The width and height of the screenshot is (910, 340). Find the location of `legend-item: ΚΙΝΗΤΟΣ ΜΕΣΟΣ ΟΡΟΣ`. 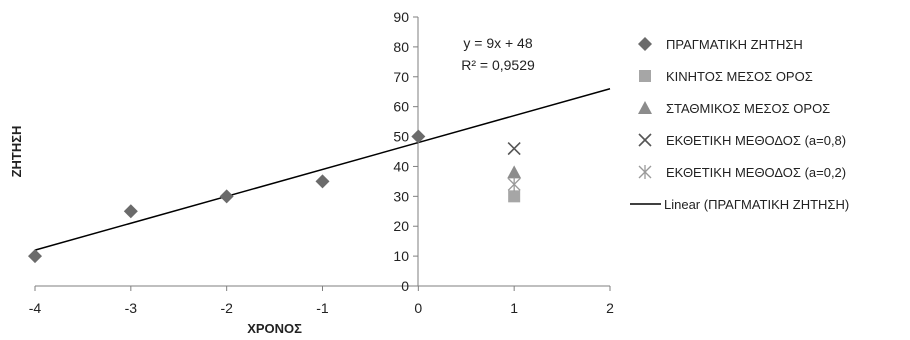

legend-item: ΚΙΝΗΤΟΣ ΜΕΣΟΣ ΟΡΟΣ is located at coordinates (726, 76).